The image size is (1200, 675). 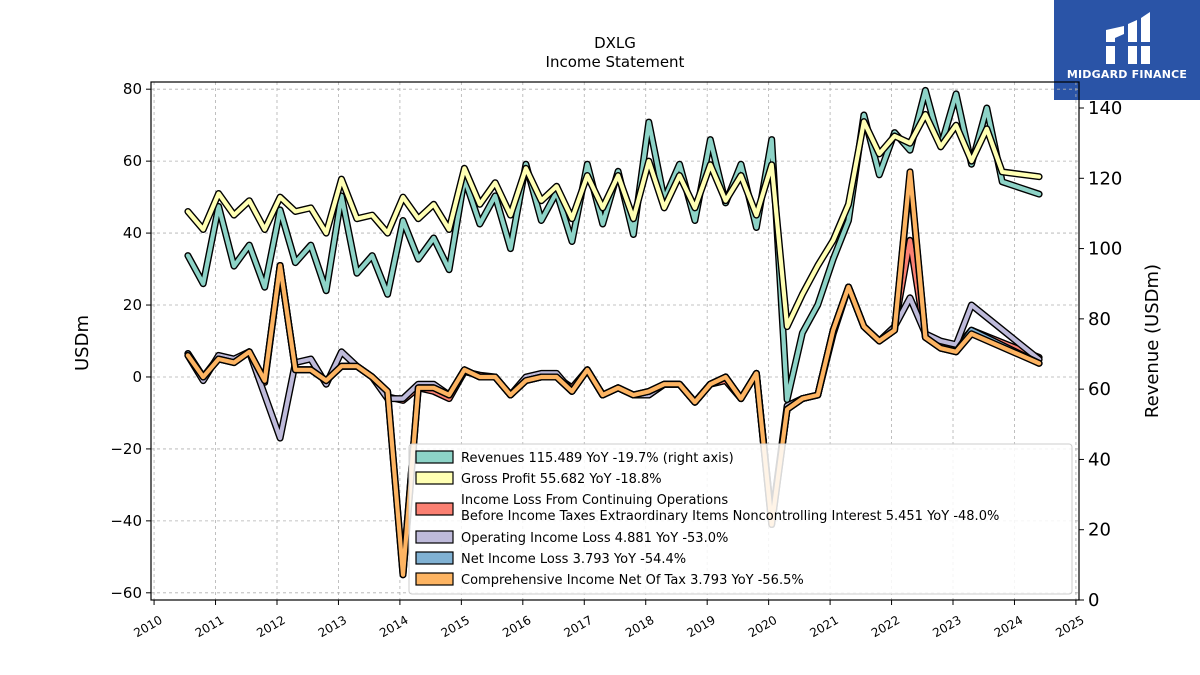 I want to click on legend-swatch-gross-profit, so click(x=434, y=478).